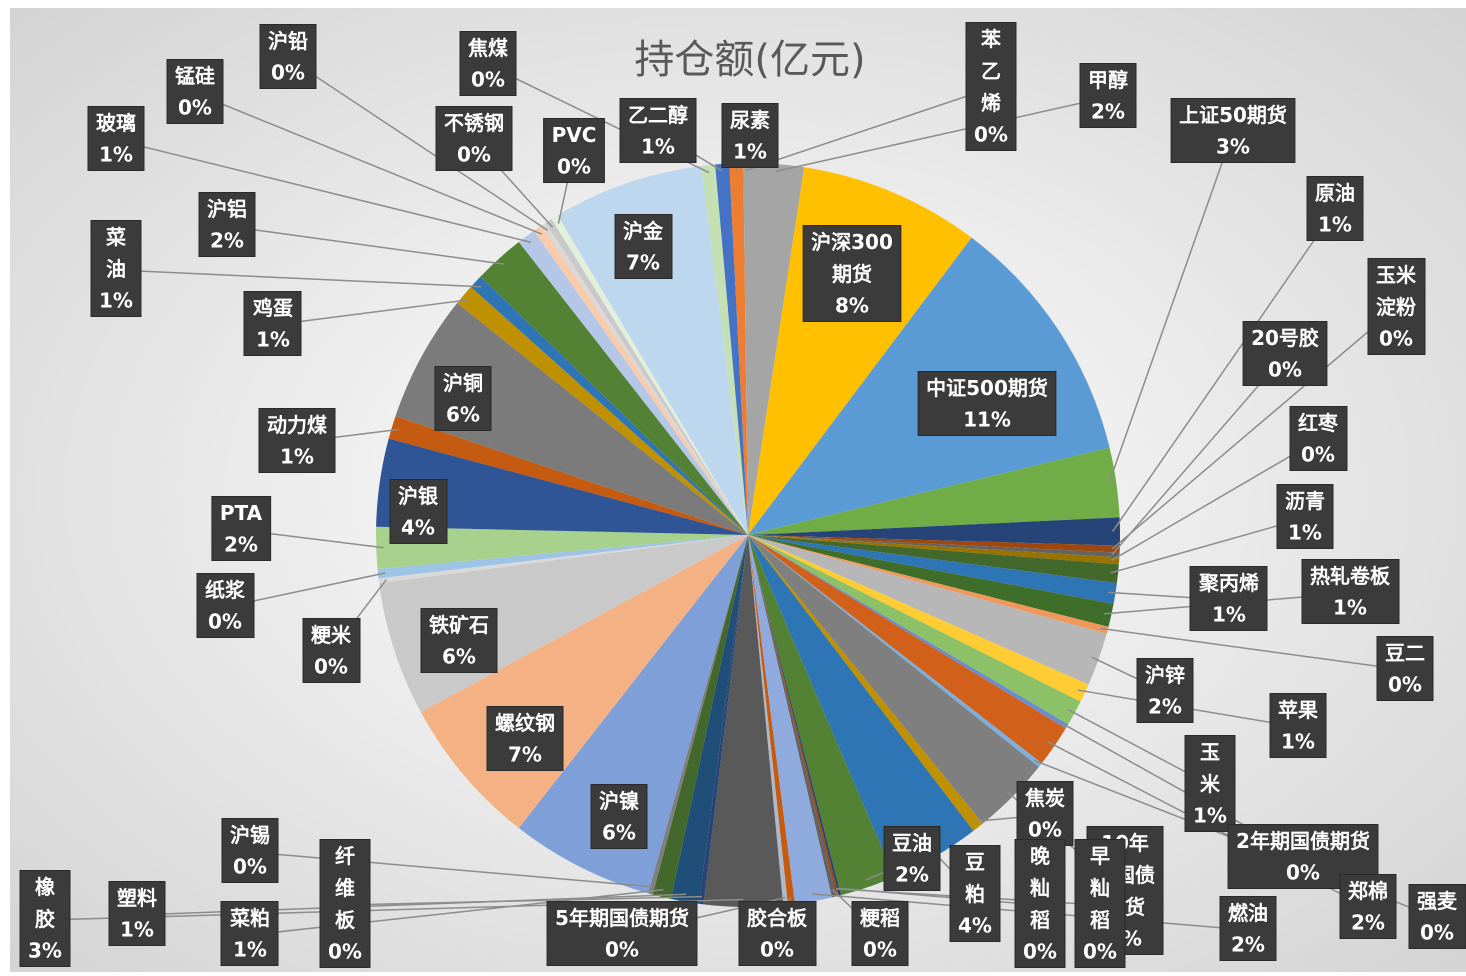 The image size is (1466, 976). I want to click on label-name: 沪深300 期货, so click(852, 258).